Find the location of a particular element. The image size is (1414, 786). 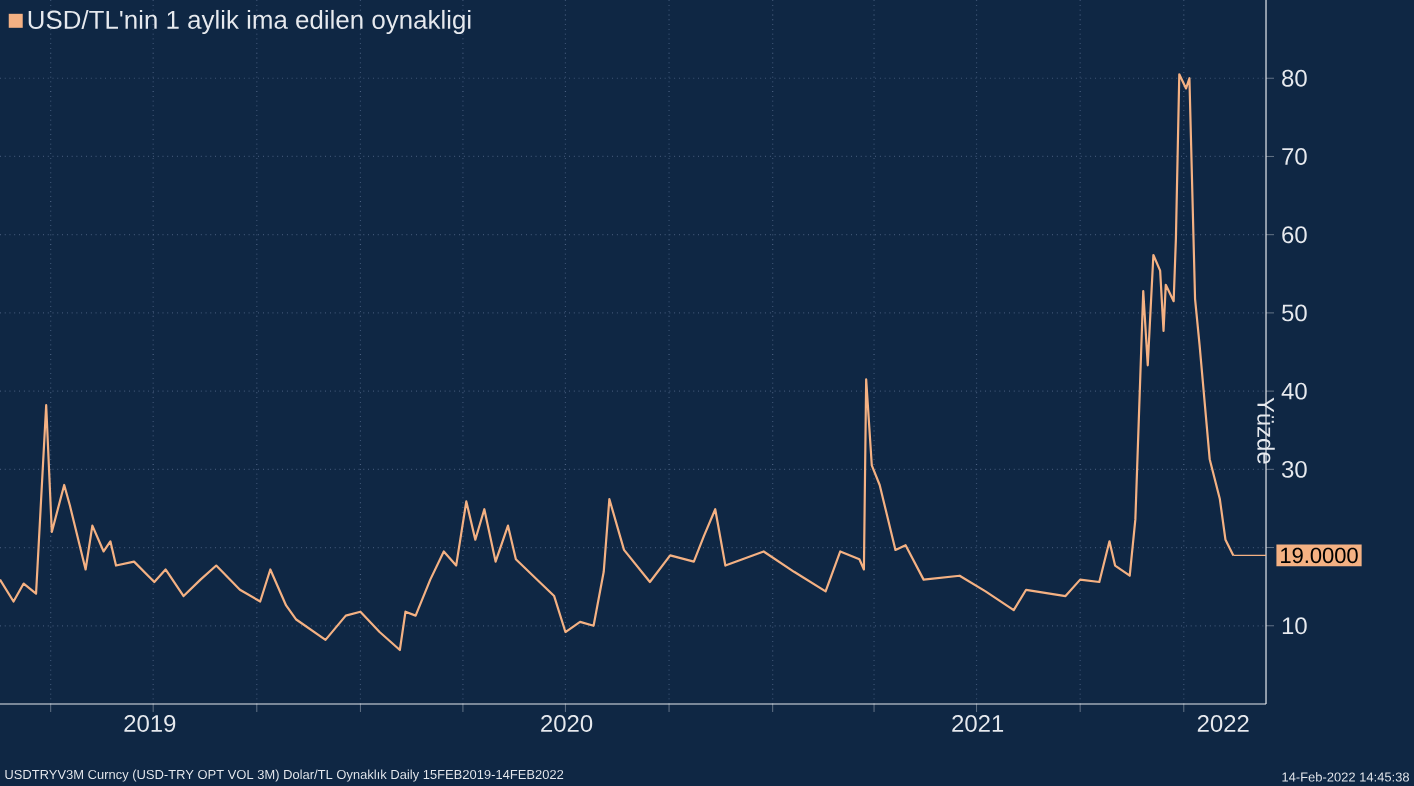

legend-label: USD/TL'nin 1 aylik ima edilen oynakligi is located at coordinates (249, 22).